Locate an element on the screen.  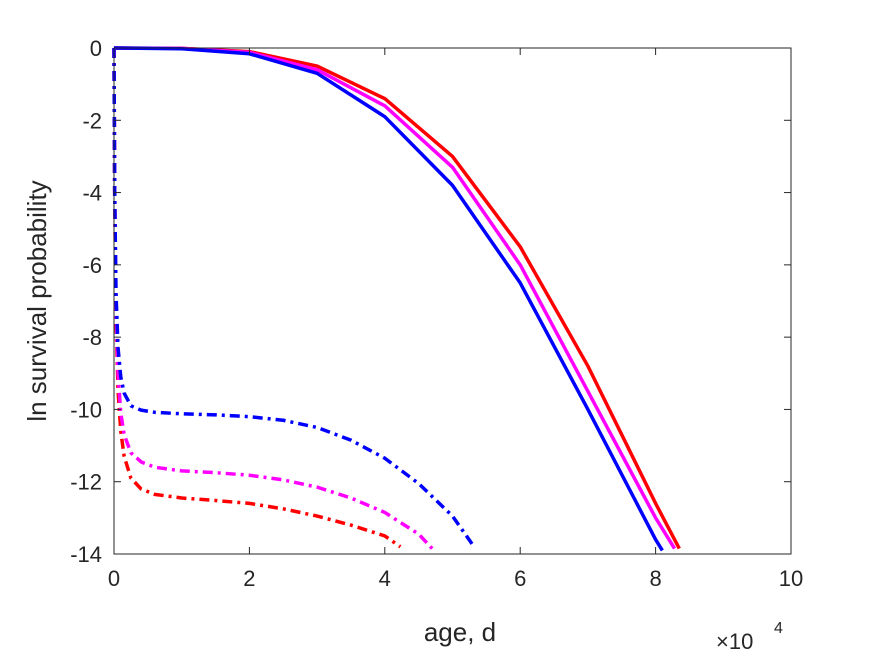
y-tick-label: -6 is located at coordinates (92, 265).